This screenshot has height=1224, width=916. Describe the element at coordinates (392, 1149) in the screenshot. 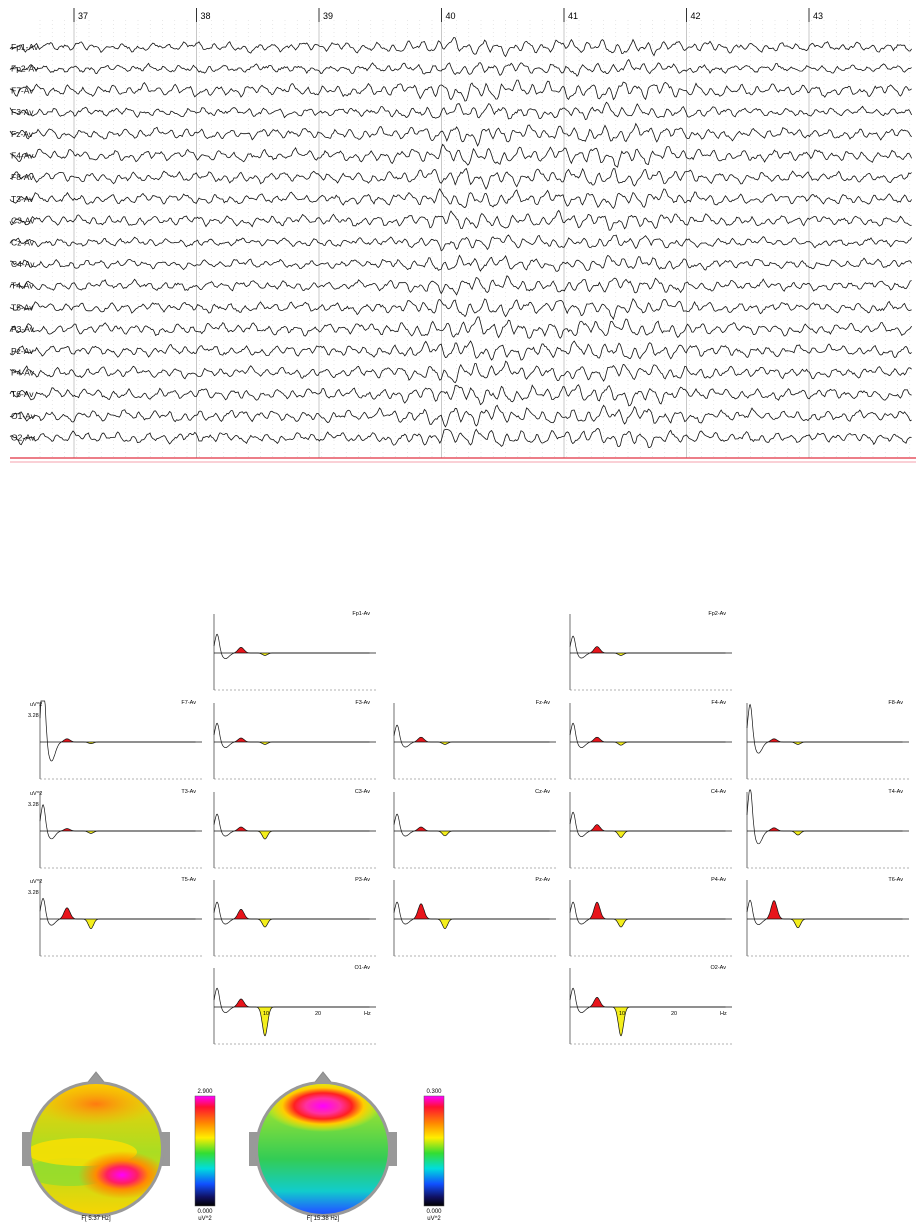

I see `right-ear-icon` at that location.